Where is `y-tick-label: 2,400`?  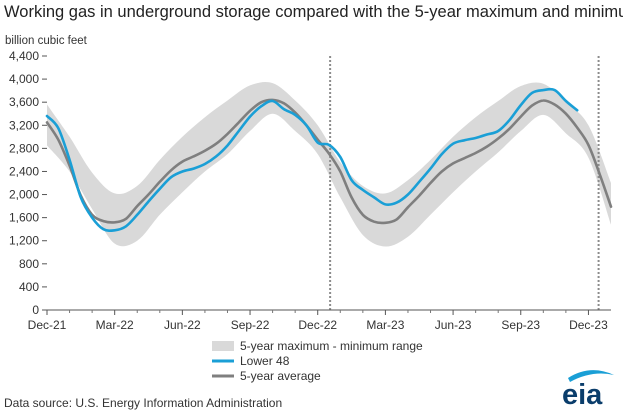 y-tick-label: 2,400 is located at coordinates (24, 171).